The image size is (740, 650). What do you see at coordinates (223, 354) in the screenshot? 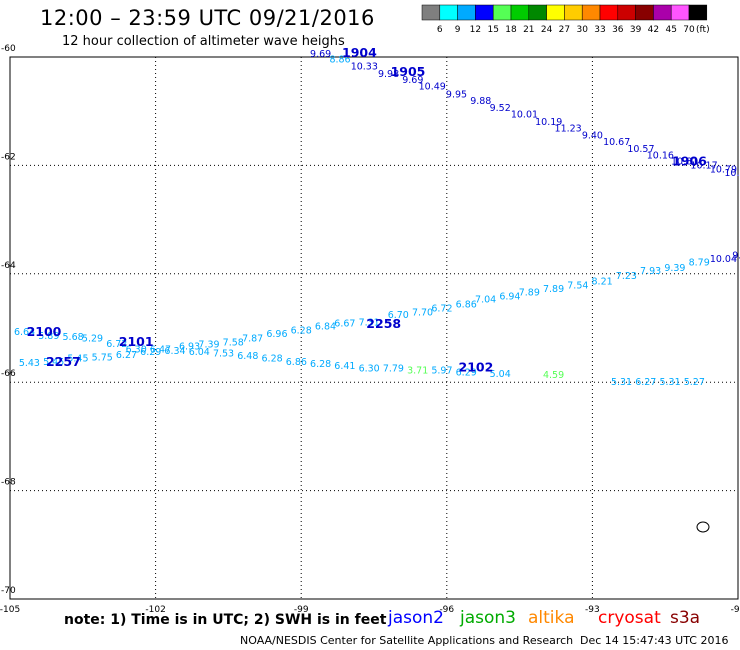
I see `swh-value: 7.53` at bounding box center [223, 354].